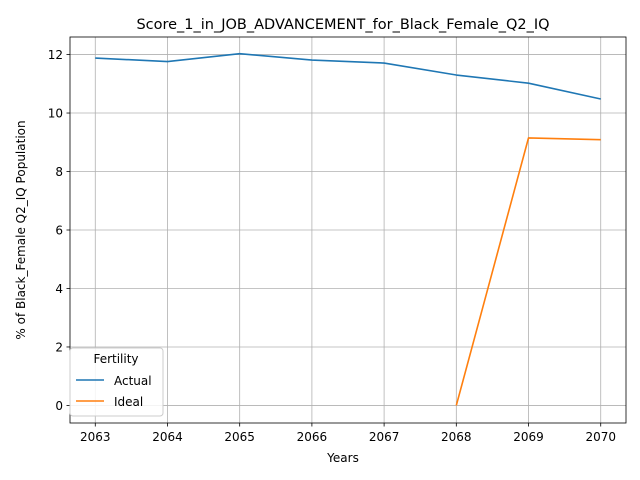 The image size is (640, 480). What do you see at coordinates (239, 437) in the screenshot?
I see `x-tick-label: 2065` at bounding box center [239, 437].